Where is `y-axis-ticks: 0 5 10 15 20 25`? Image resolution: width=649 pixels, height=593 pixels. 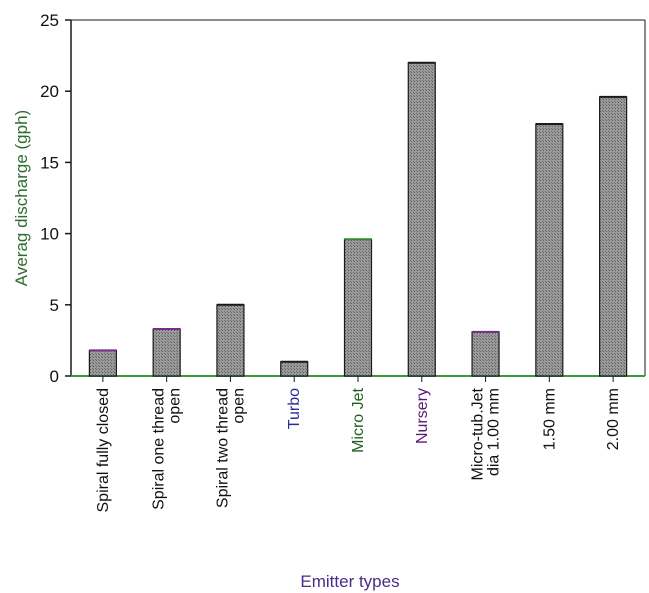
y-axis-ticks: 0 5 10 15 20 25 is located at coordinates (55, 198).